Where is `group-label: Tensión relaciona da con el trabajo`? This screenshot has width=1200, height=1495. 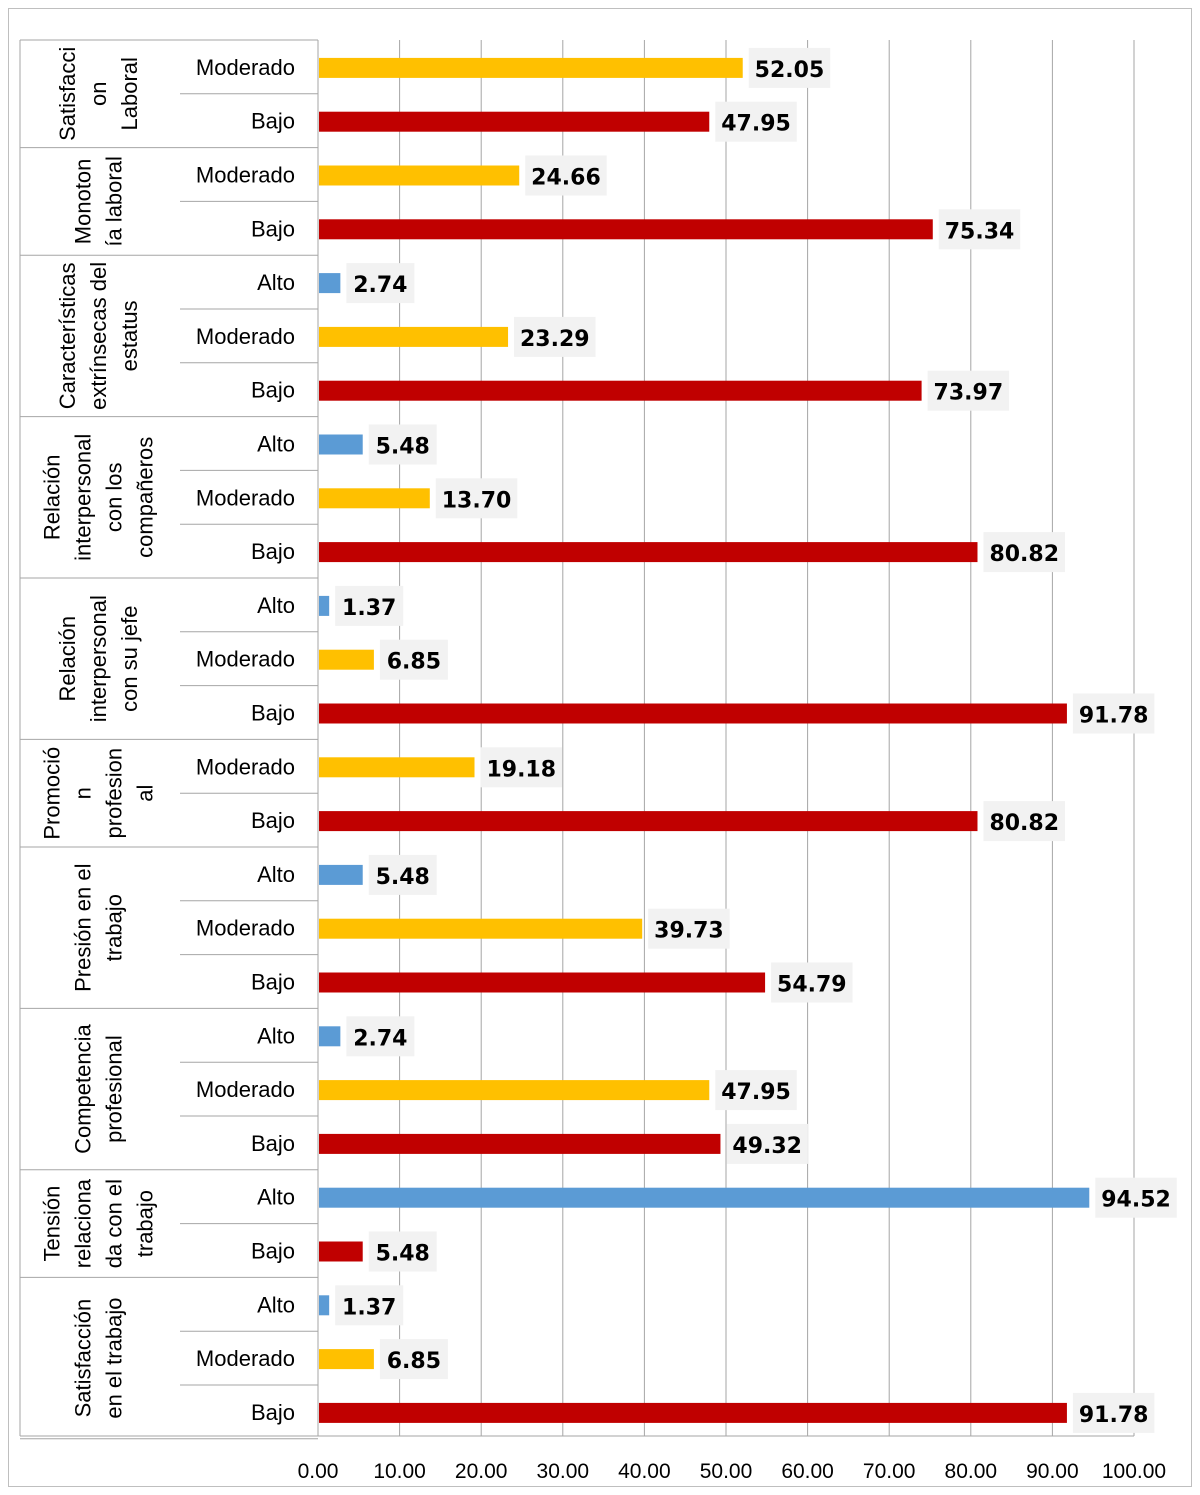 group-label: Tensión relaciona da con el trabajo is located at coordinates (99, 1223).